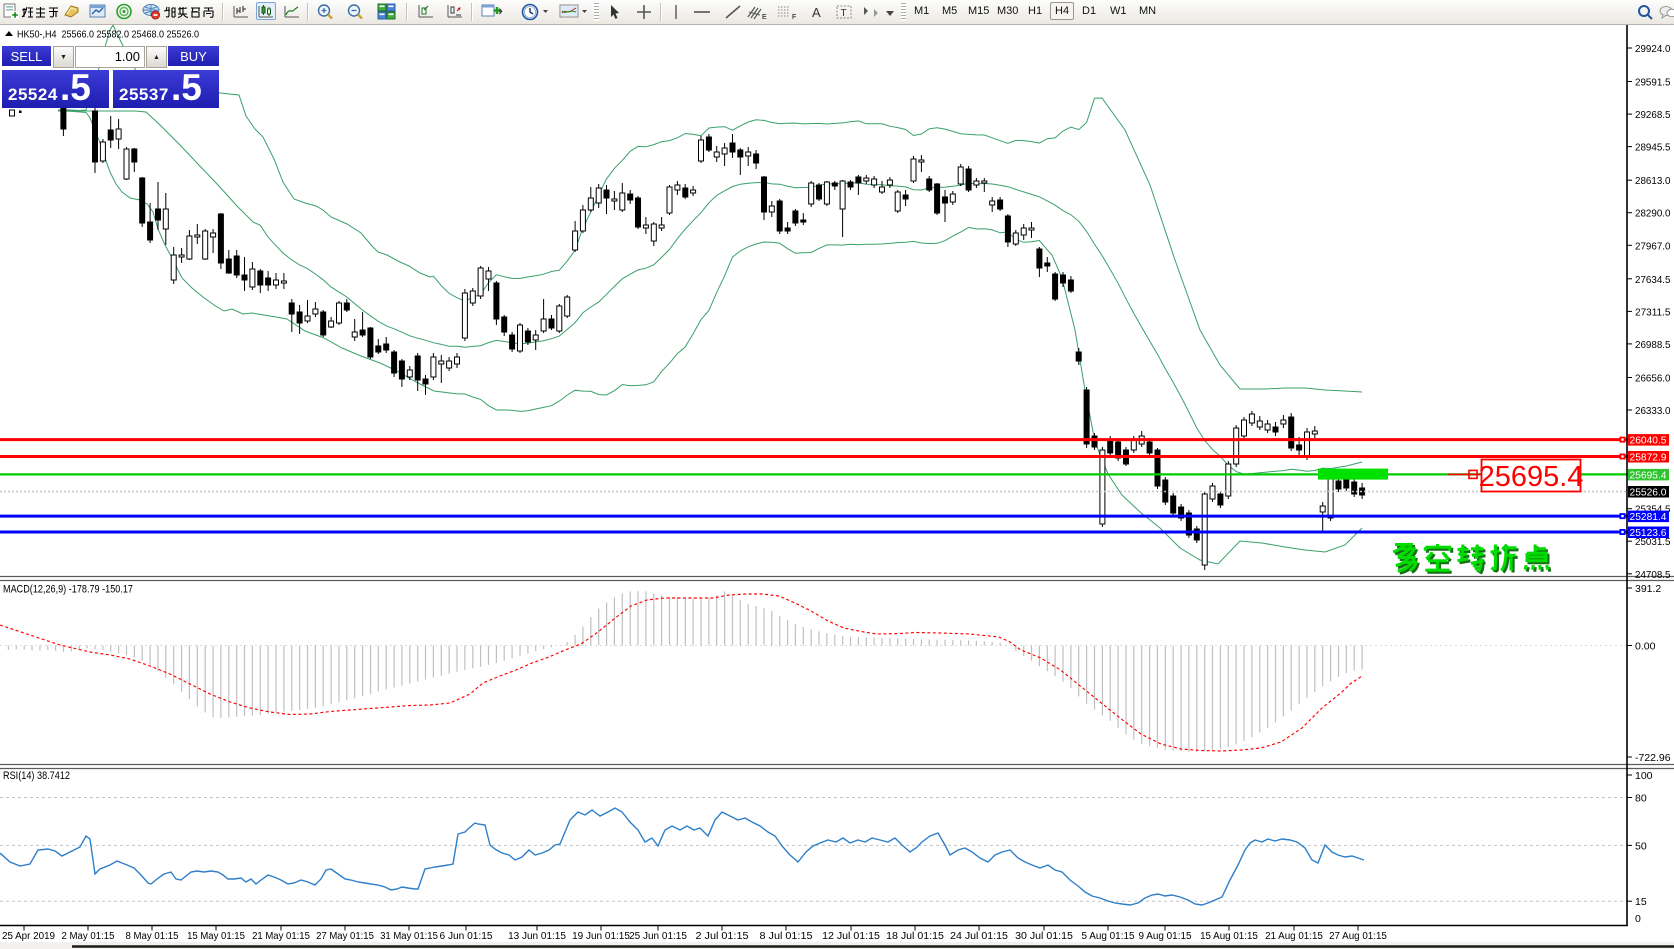 The width and height of the screenshot is (1674, 949). Describe the element at coordinates (915, 936) in the screenshot. I see `svg-text: 18 Jul 01:15` at that location.